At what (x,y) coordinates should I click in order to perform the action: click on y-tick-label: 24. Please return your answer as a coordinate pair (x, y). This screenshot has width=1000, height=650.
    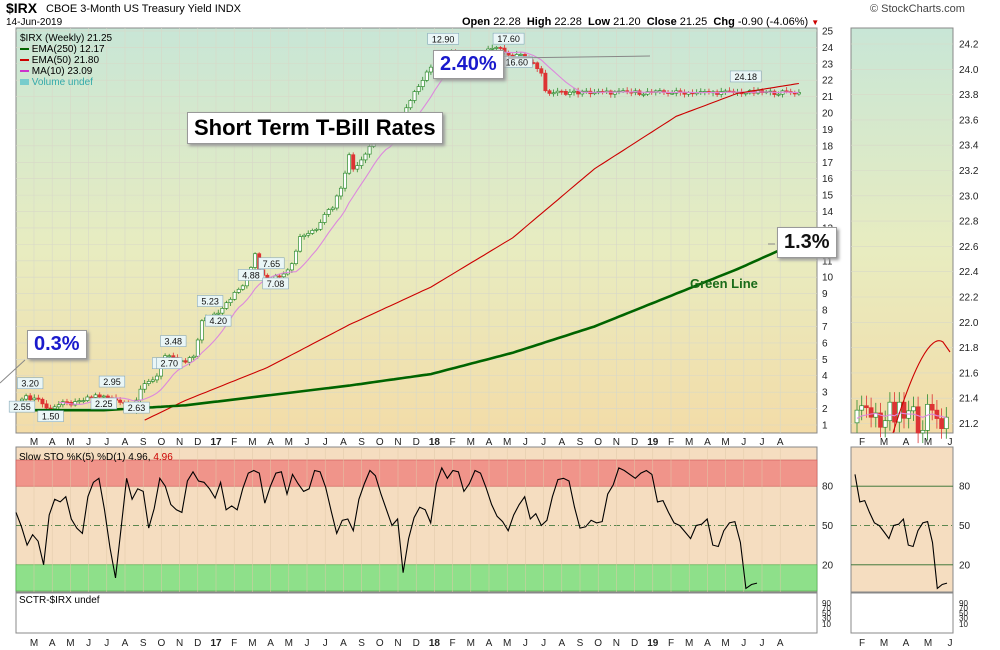
    Looking at the image, I should click on (828, 48).